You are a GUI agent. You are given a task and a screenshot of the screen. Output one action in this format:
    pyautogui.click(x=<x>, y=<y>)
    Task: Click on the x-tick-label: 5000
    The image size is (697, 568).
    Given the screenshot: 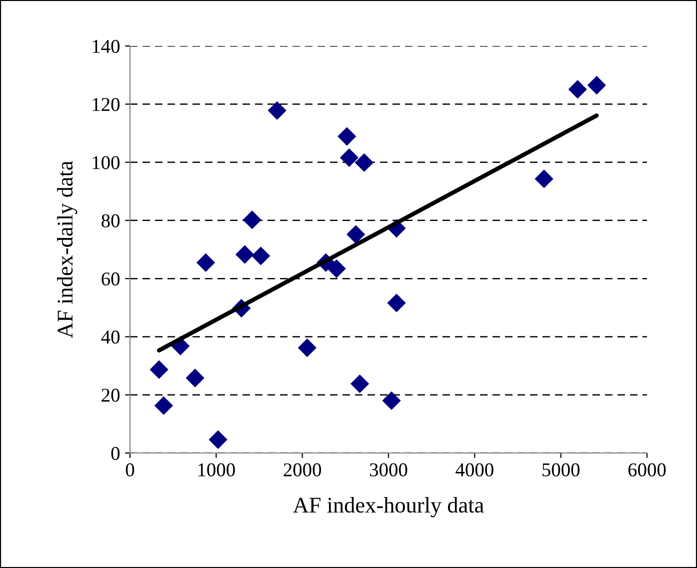 What is the action you would take?
    pyautogui.click(x=561, y=469)
    